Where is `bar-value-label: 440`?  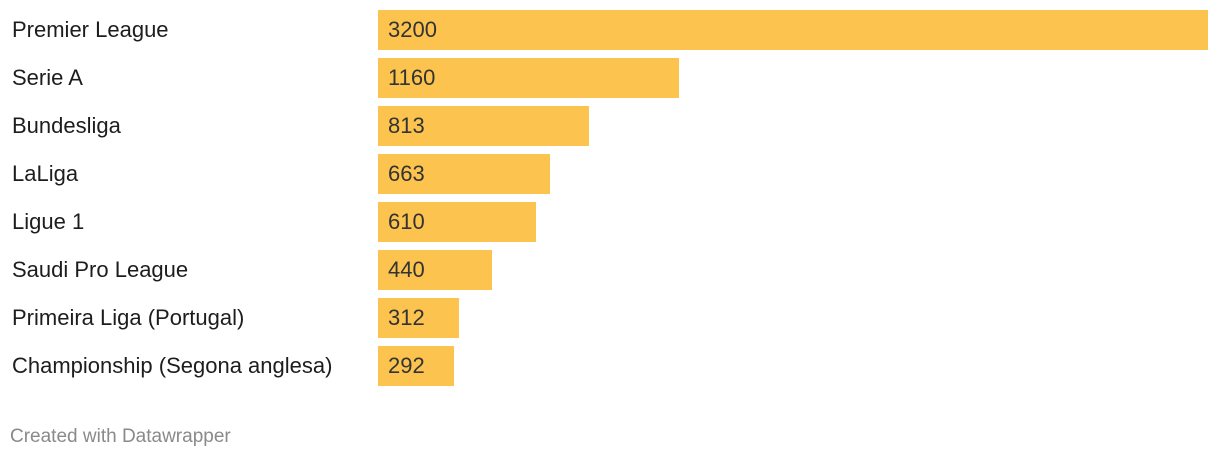
bar-value-label: 440 is located at coordinates (406, 269).